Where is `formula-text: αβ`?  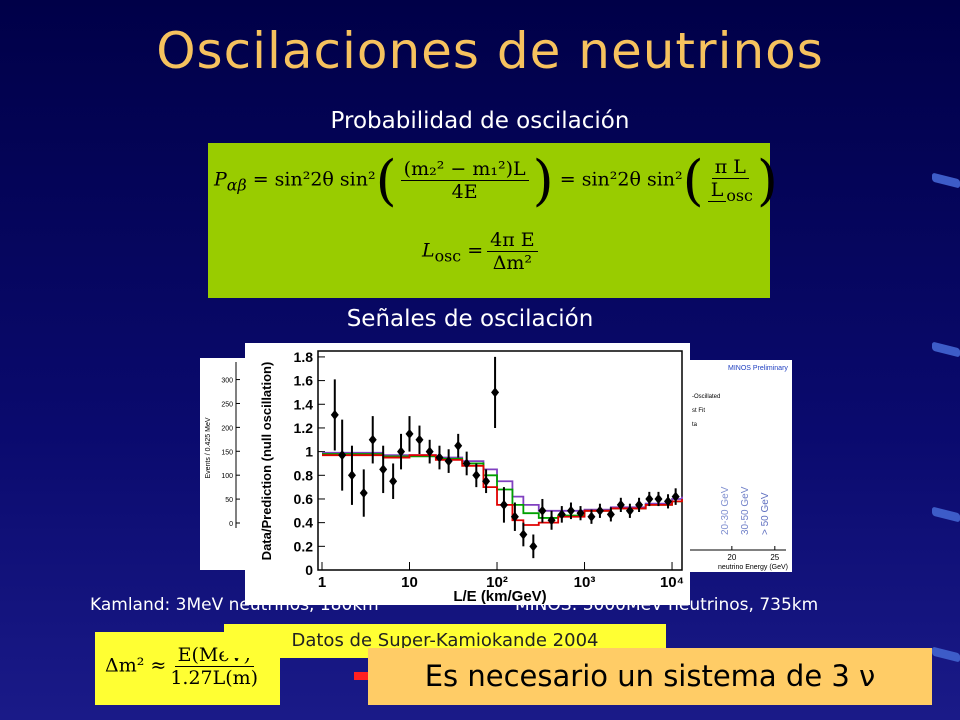
formula-text: αβ is located at coordinates (236, 185).